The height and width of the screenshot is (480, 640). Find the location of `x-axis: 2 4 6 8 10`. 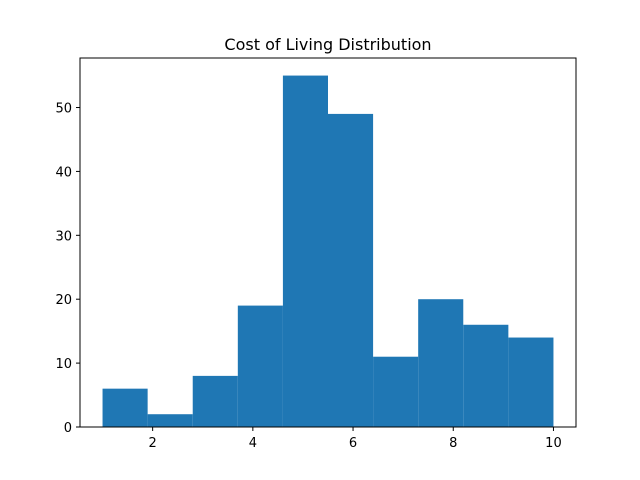

x-axis: 2 4 6 8 10 is located at coordinates (355, 439).